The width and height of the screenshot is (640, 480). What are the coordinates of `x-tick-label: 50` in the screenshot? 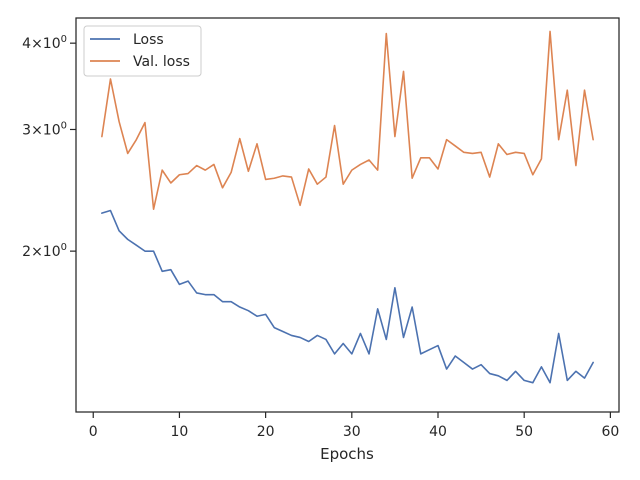 It's located at (524, 432).